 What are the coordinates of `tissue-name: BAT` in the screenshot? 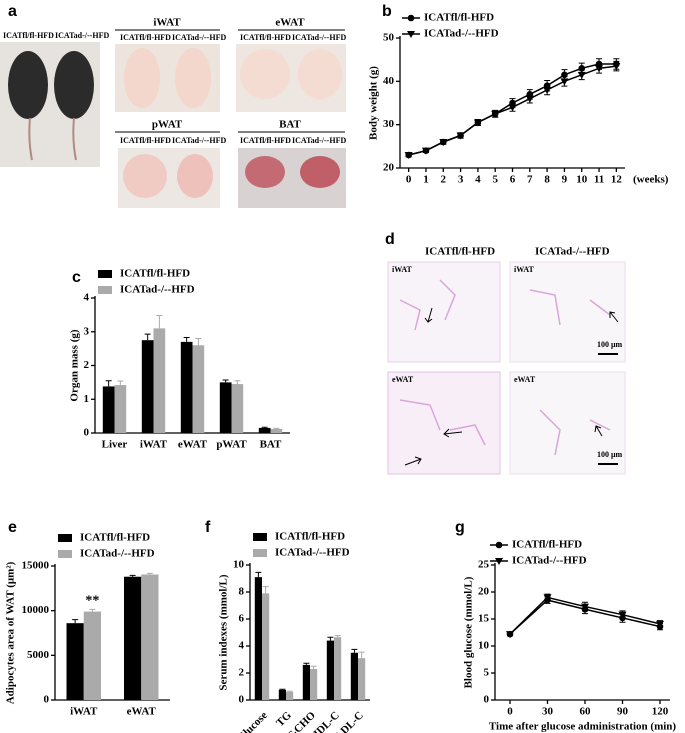 It's located at (290, 125).